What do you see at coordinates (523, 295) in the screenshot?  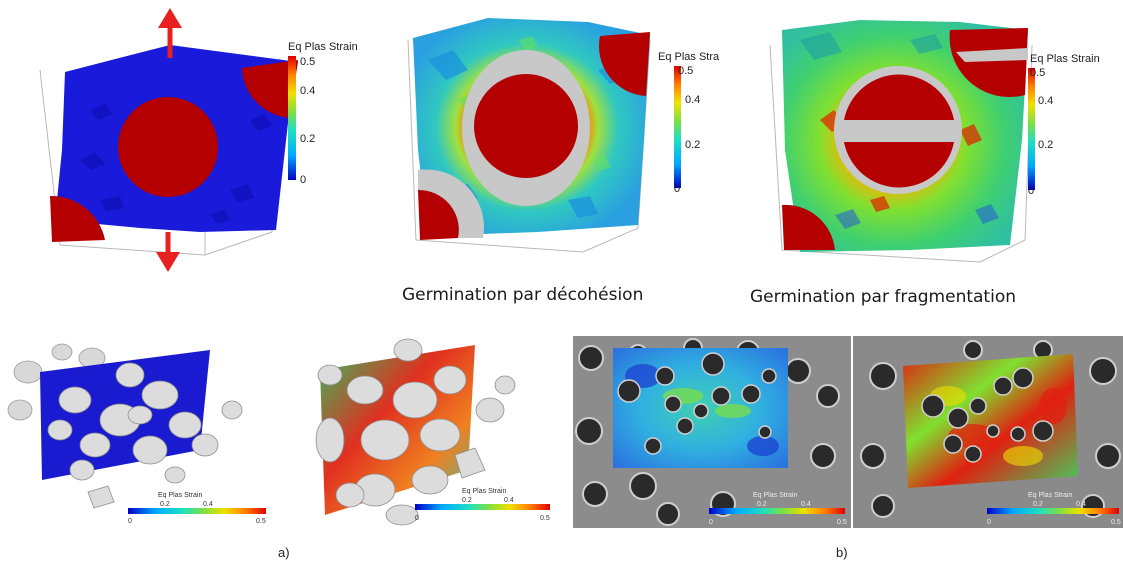 I see `caption-decohesion: Germination par décohésion` at bounding box center [523, 295].